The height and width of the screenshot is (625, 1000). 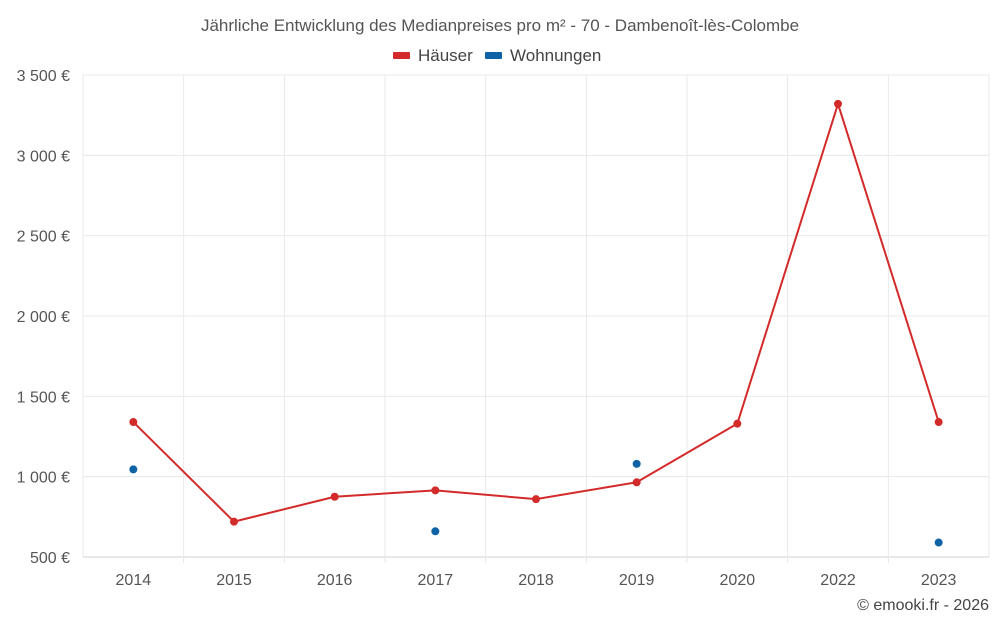 What do you see at coordinates (536, 499) in the screenshot?
I see `data-point-haeuser-2018` at bounding box center [536, 499].